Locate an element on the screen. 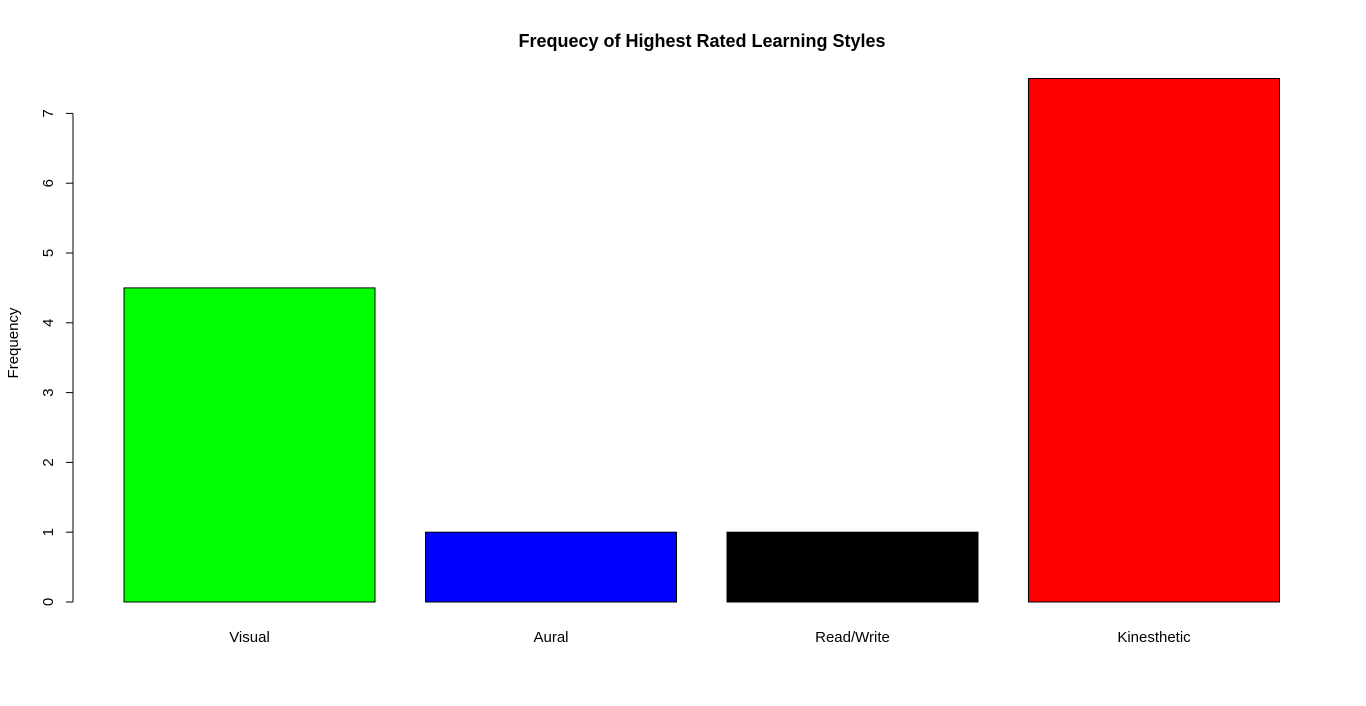 This screenshot has height=706, width=1366. y-axis: 0 1 2 3 4 5 6 7 is located at coordinates (57, 357).